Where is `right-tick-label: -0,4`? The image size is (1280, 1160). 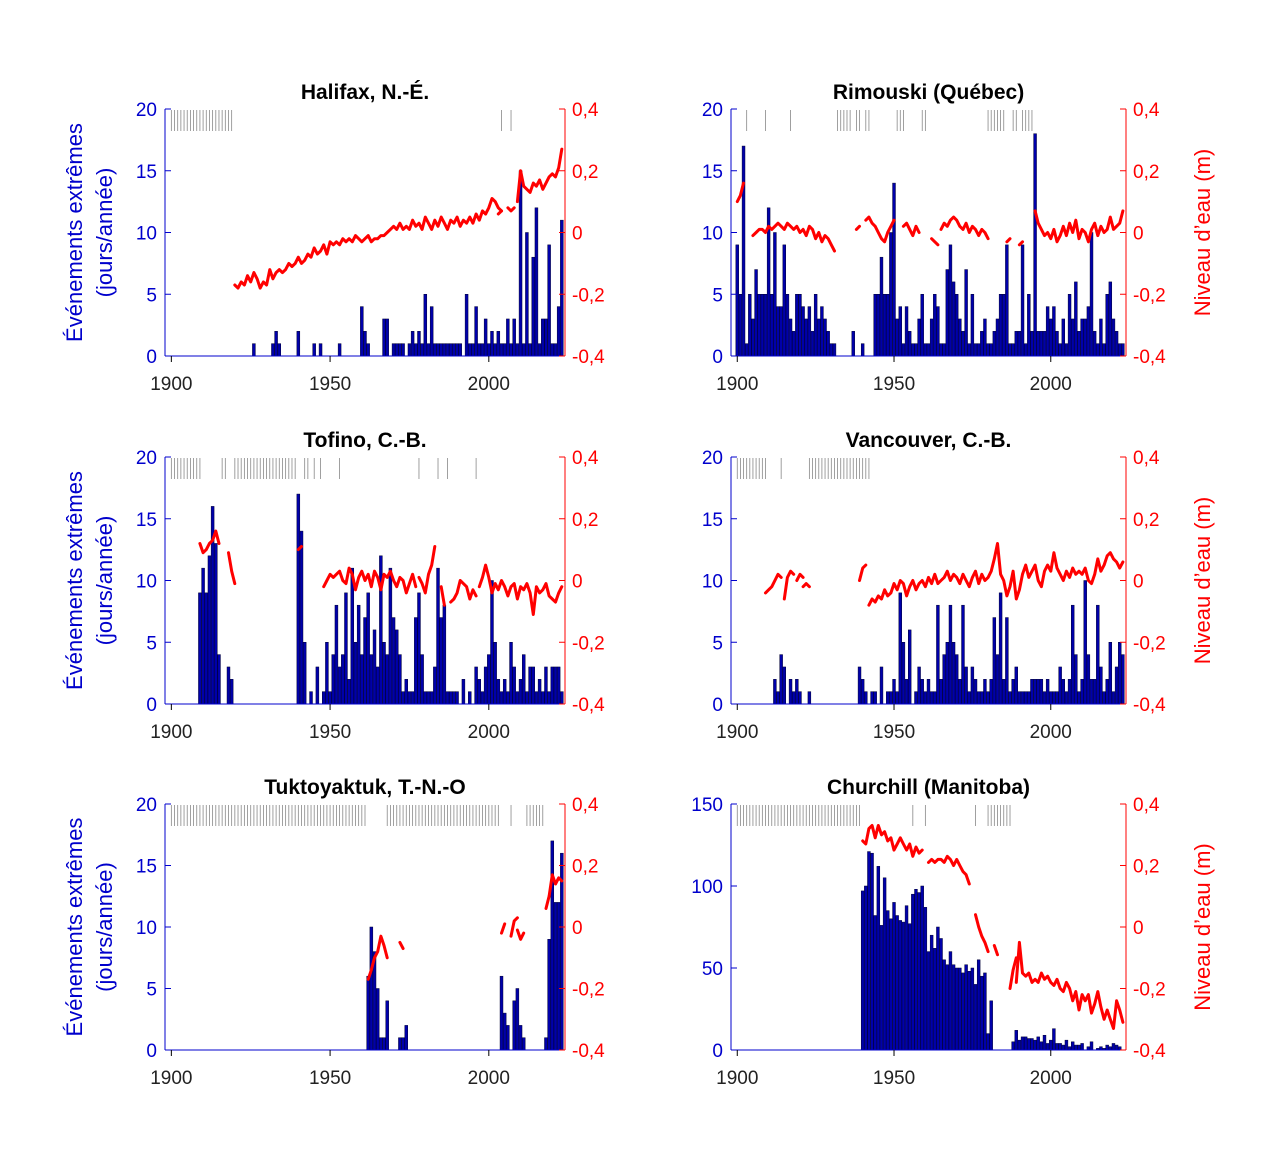 right-tick-label: -0,4 is located at coordinates (1149, 1051).